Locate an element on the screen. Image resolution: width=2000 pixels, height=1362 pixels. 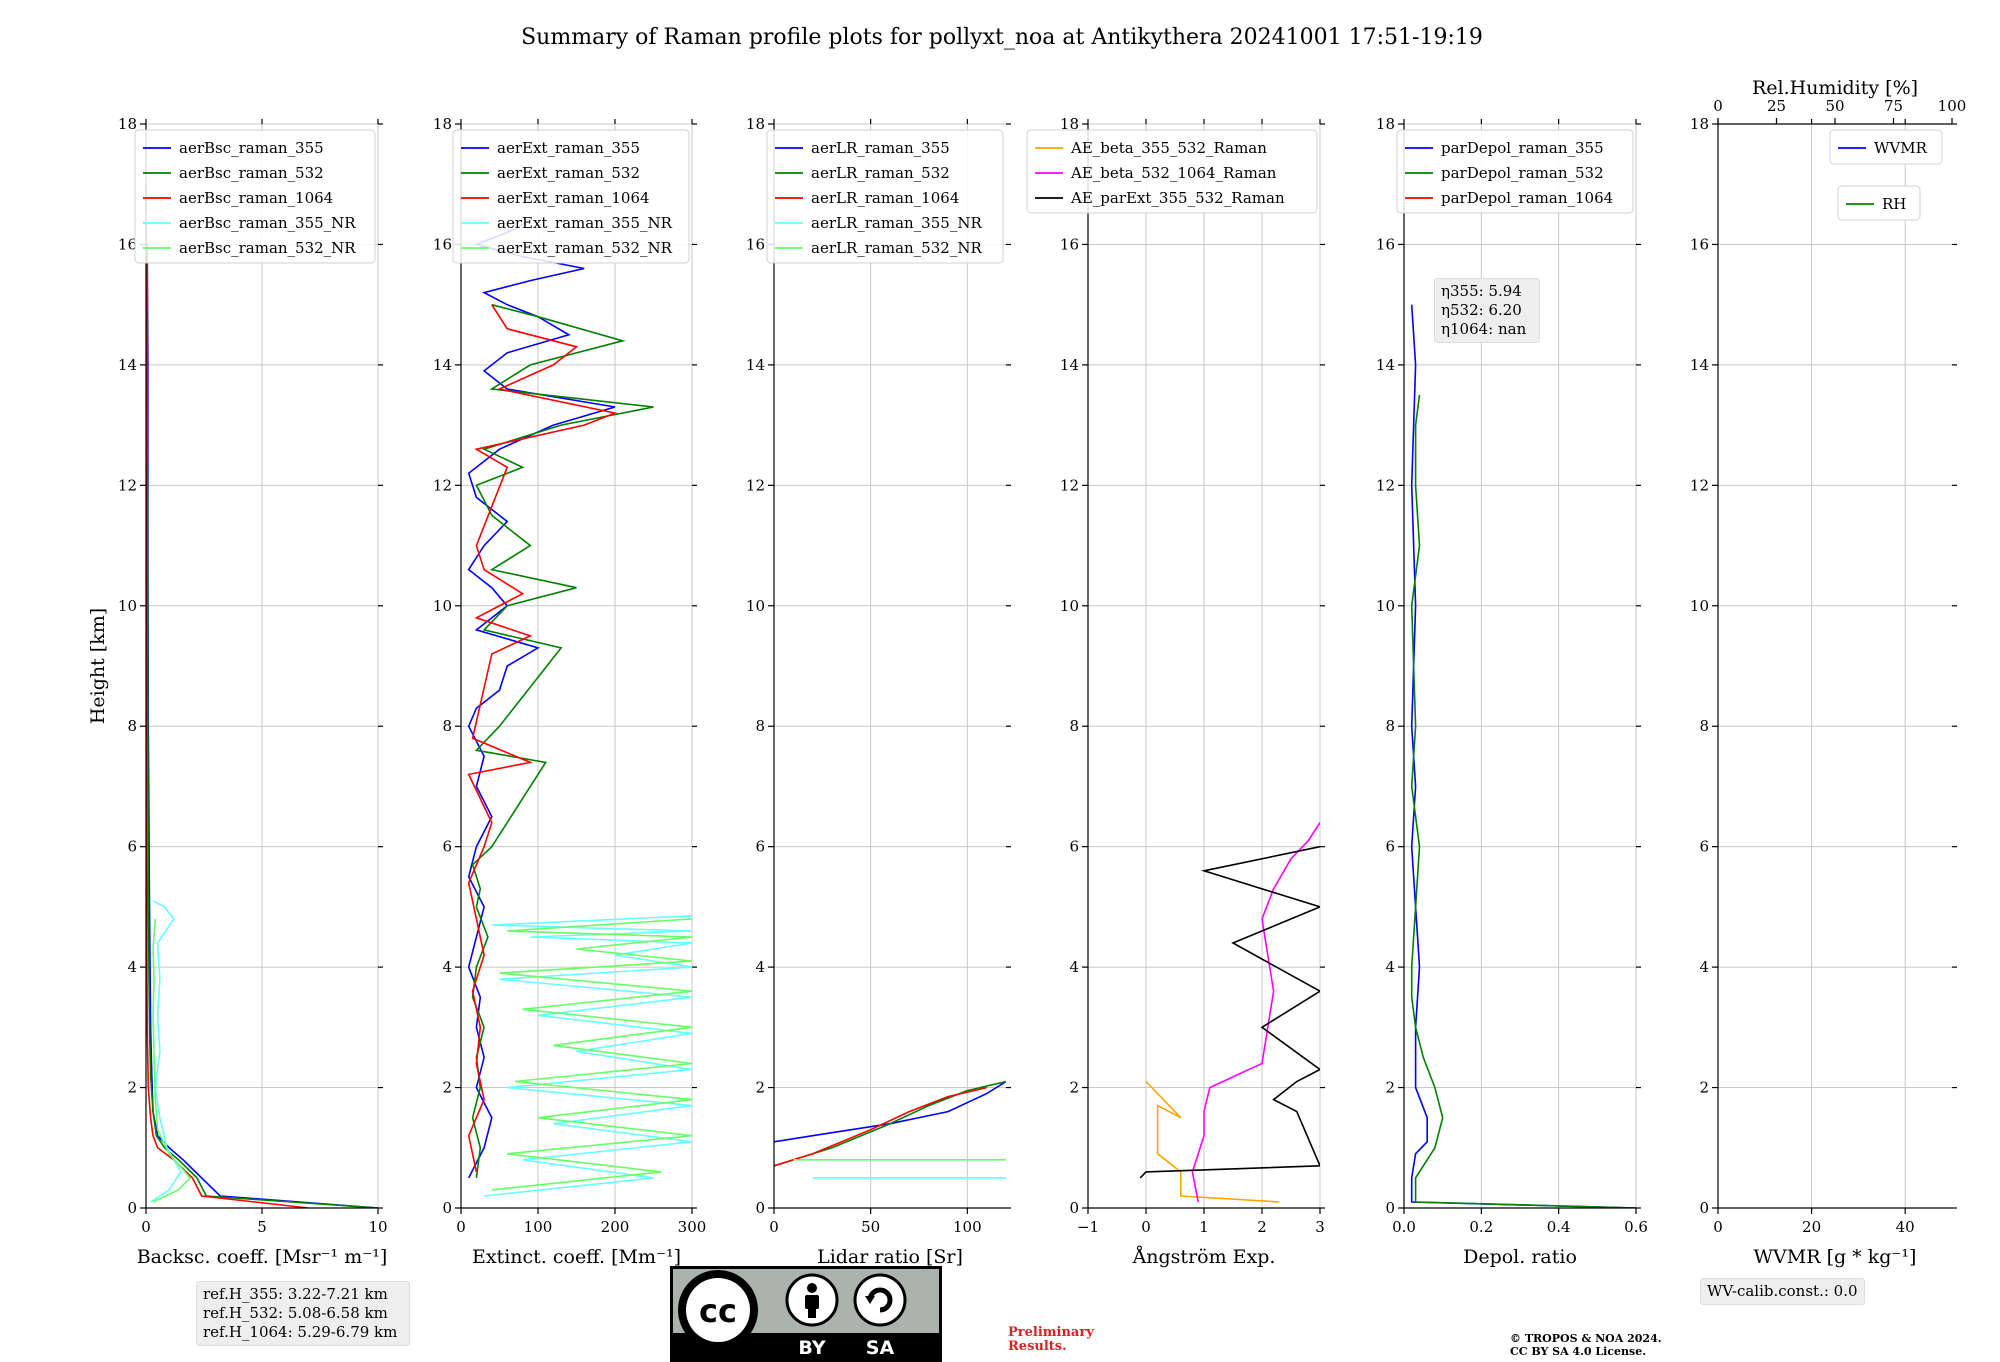
sa-icon-arc is located at coordinates (880, 1300).